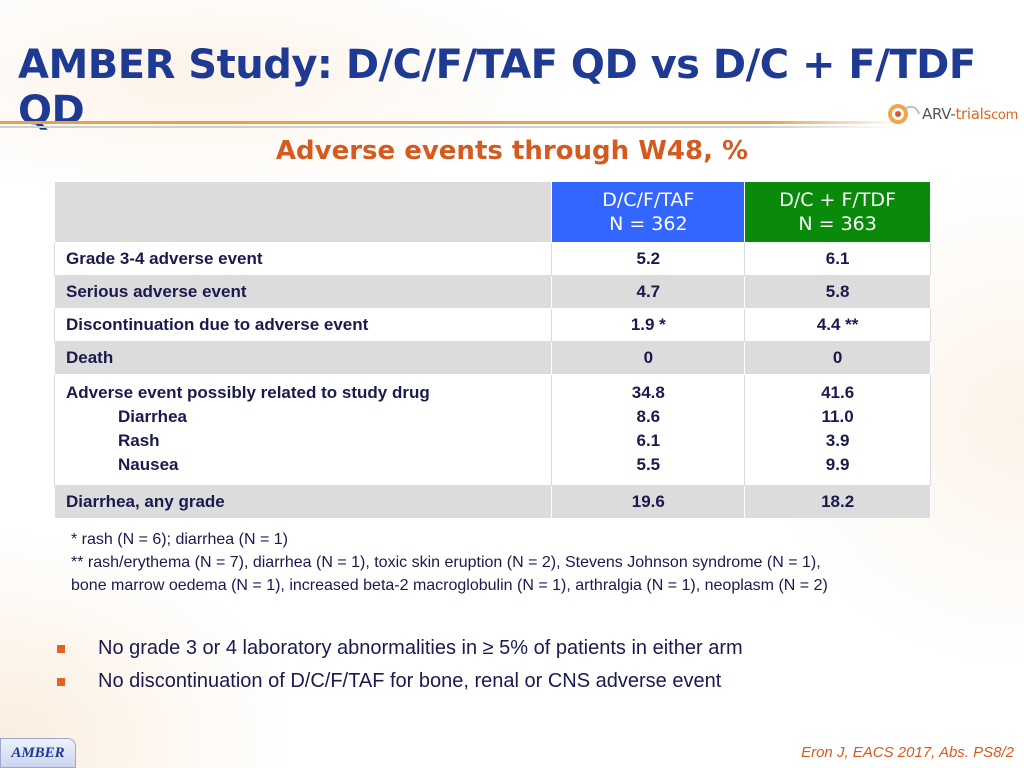  Describe the element at coordinates (837, 416) in the screenshot. I see `tdf-value: 11.0` at that location.